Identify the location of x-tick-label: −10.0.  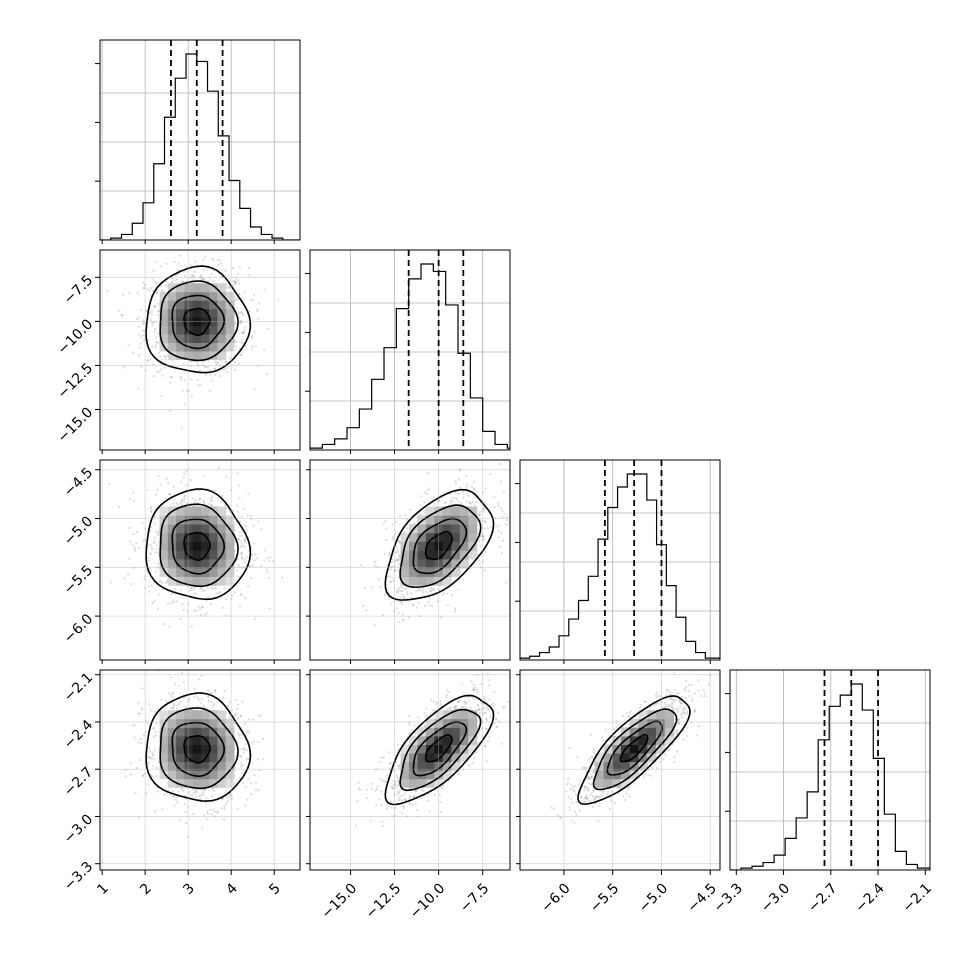
(428, 901).